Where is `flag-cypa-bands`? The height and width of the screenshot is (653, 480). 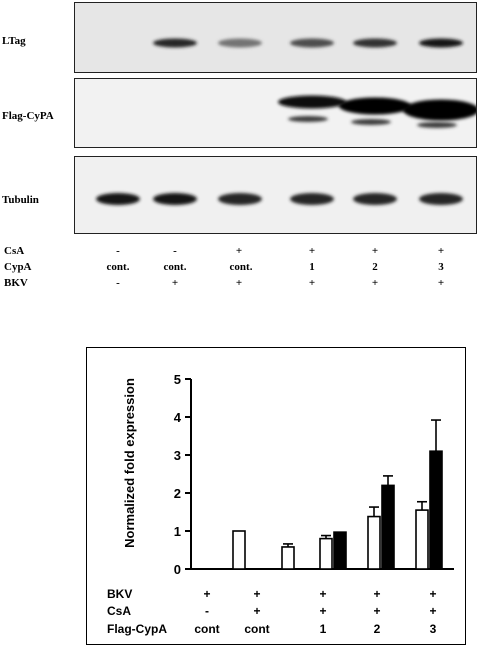
flag-cypa-bands is located at coordinates (286, 111).